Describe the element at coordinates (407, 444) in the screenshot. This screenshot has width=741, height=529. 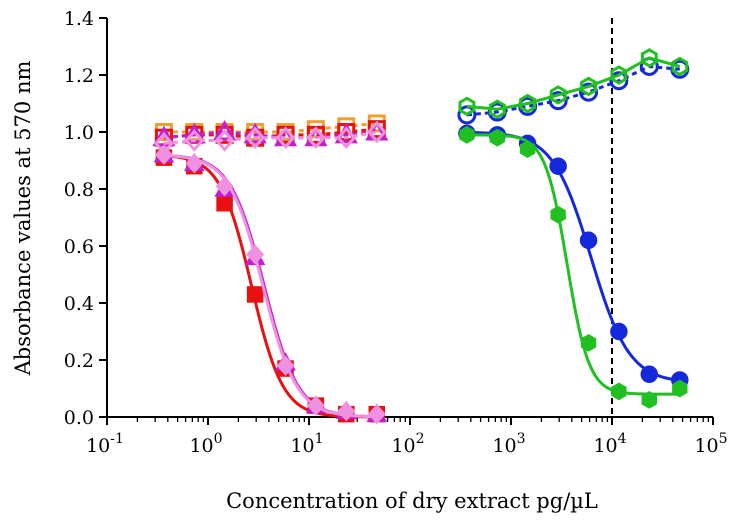
I see `x-tick-label: 10²` at that location.